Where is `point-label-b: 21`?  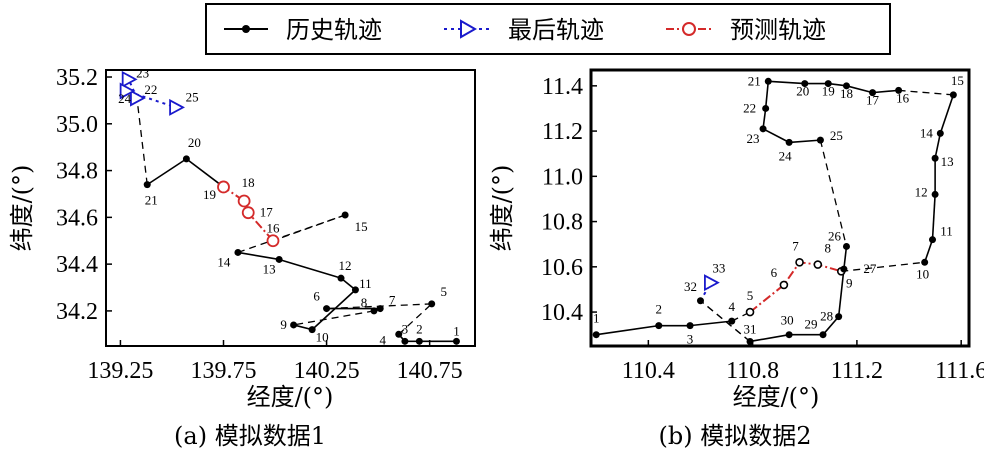
point-label-b: 21 is located at coordinates (754, 80).